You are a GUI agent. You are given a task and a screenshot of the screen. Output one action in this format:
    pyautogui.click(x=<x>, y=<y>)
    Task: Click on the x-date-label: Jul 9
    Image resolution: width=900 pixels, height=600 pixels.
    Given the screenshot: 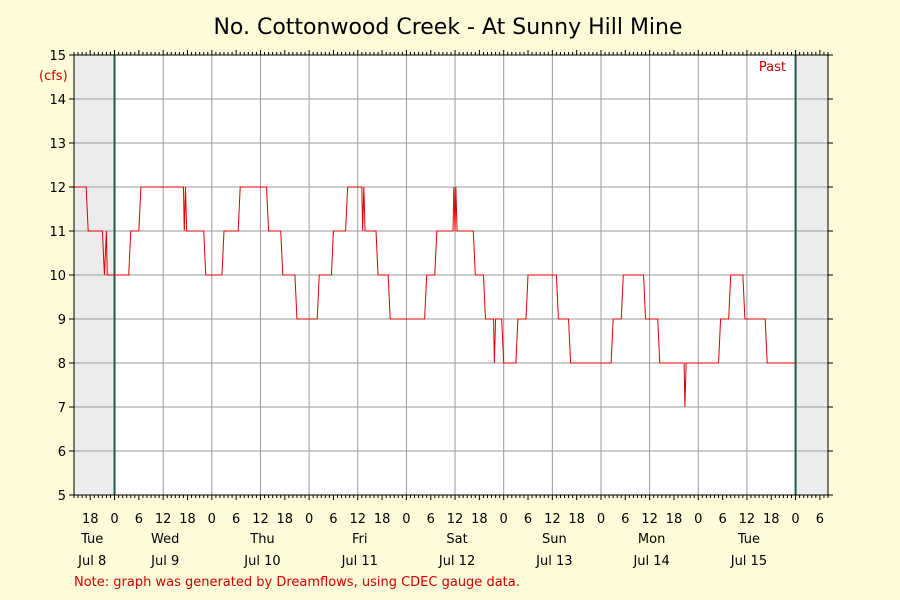 What is the action you would take?
    pyautogui.click(x=164, y=561)
    